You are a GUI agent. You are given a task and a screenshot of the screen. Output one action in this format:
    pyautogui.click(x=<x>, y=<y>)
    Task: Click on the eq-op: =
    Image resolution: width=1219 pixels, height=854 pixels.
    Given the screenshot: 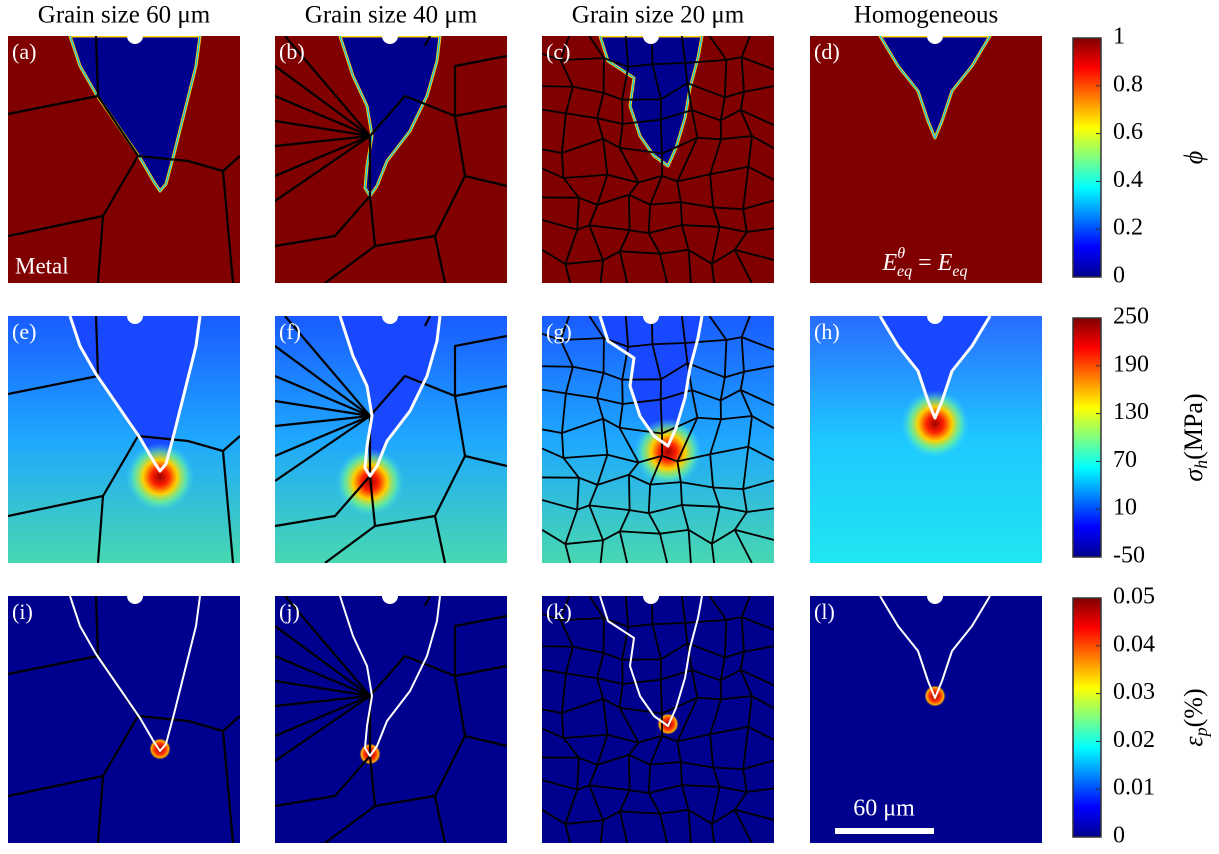 What is the action you would take?
    pyautogui.click(x=925, y=263)
    